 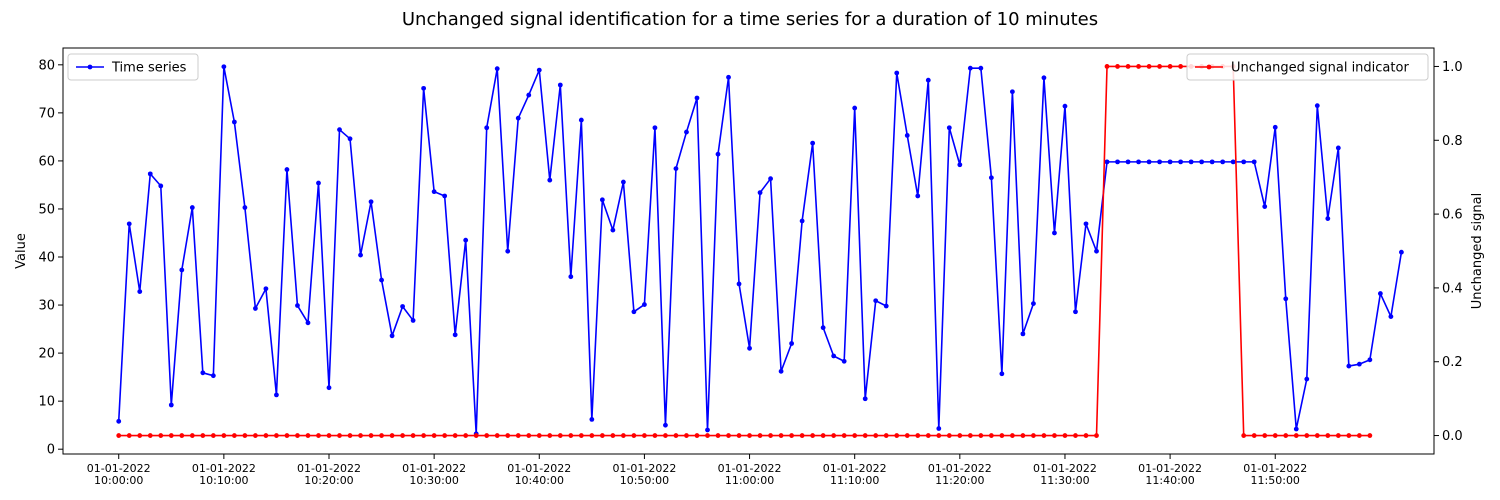 I want to click on x-tick-label-time: 11:20:00, so click(x=959, y=480).